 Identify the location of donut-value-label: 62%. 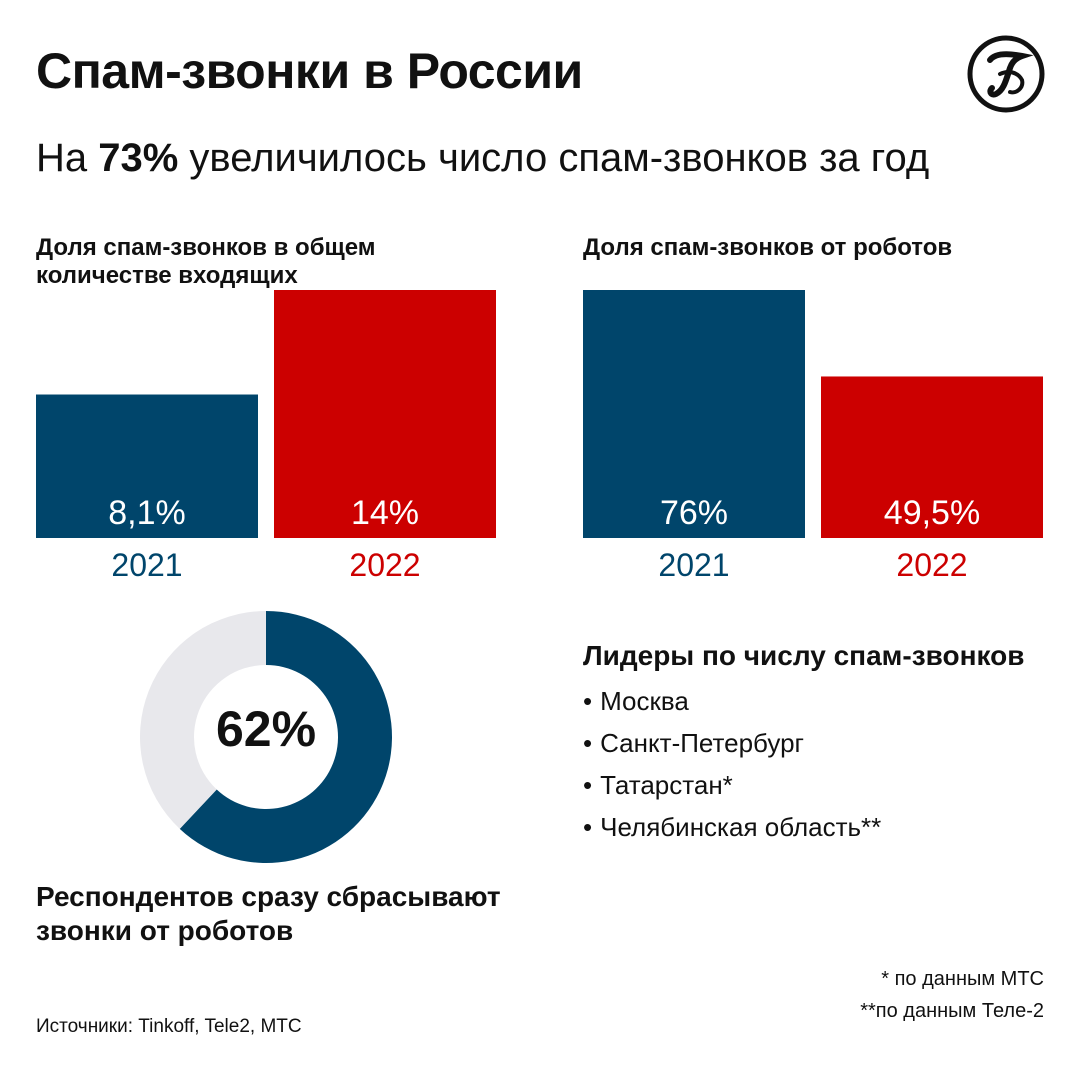
(266, 729).